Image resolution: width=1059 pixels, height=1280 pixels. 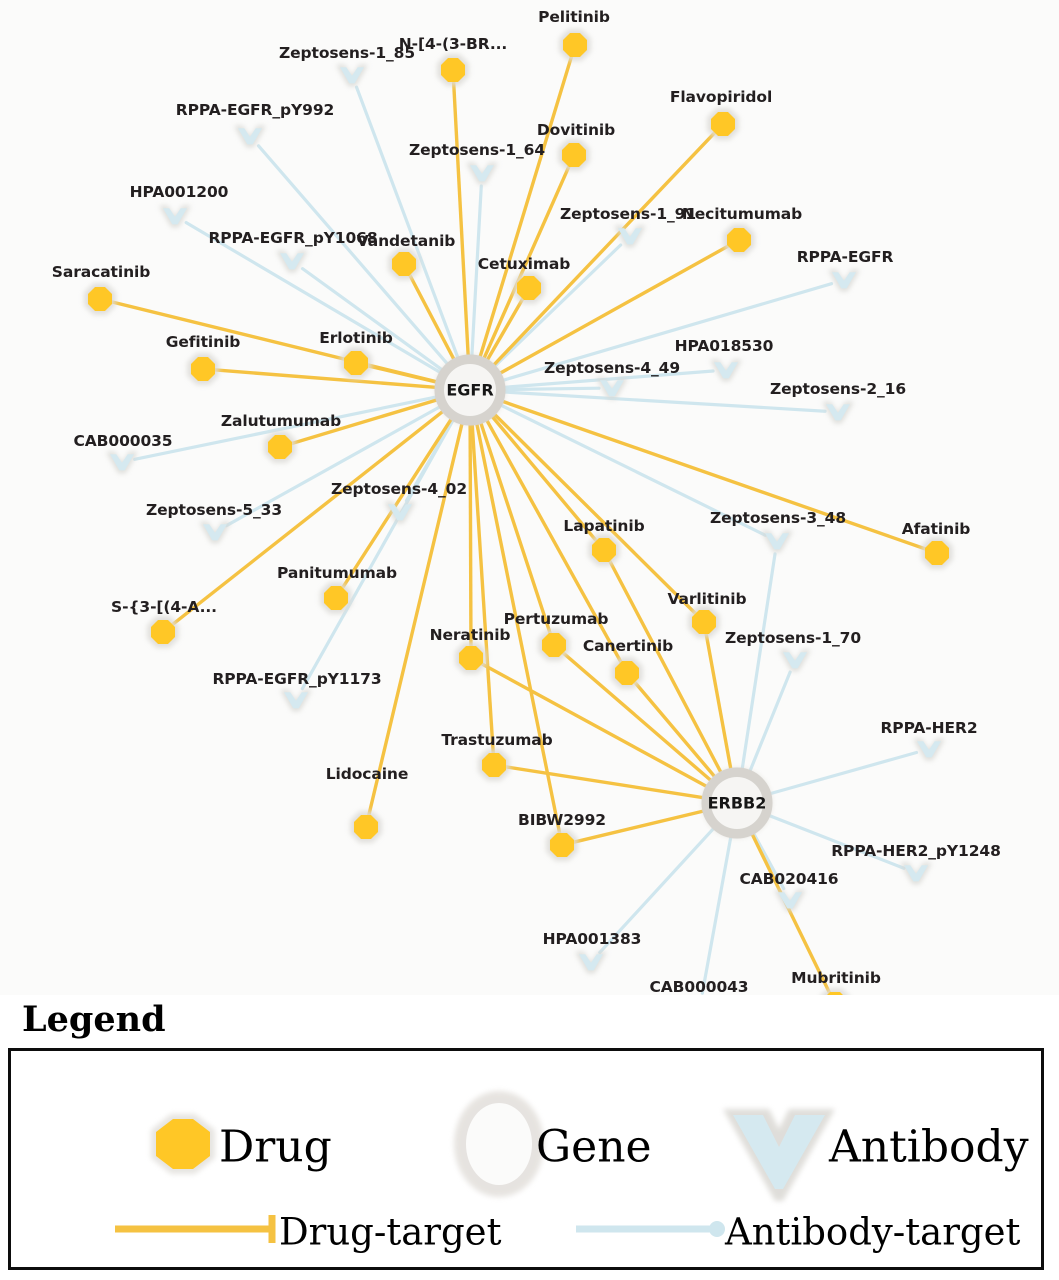 I want to click on drug-node-halo, so click(x=835, y=991).